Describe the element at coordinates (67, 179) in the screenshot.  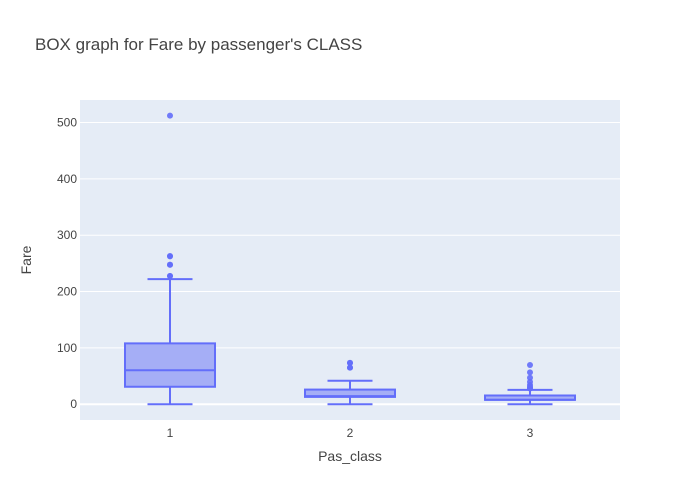
I see `y-tick-label: 400` at that location.